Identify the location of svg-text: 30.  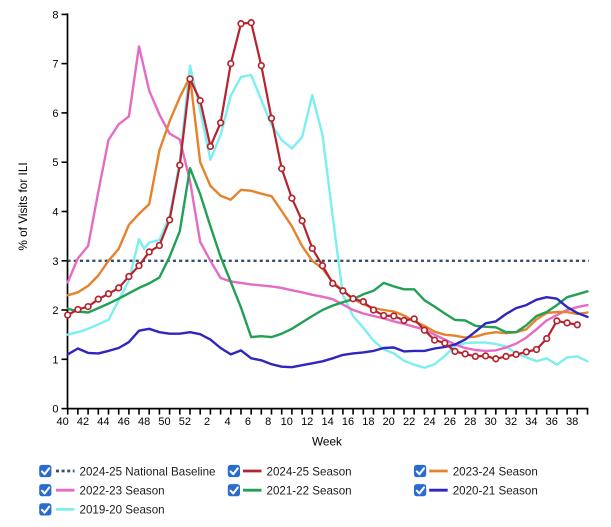
(491, 422).